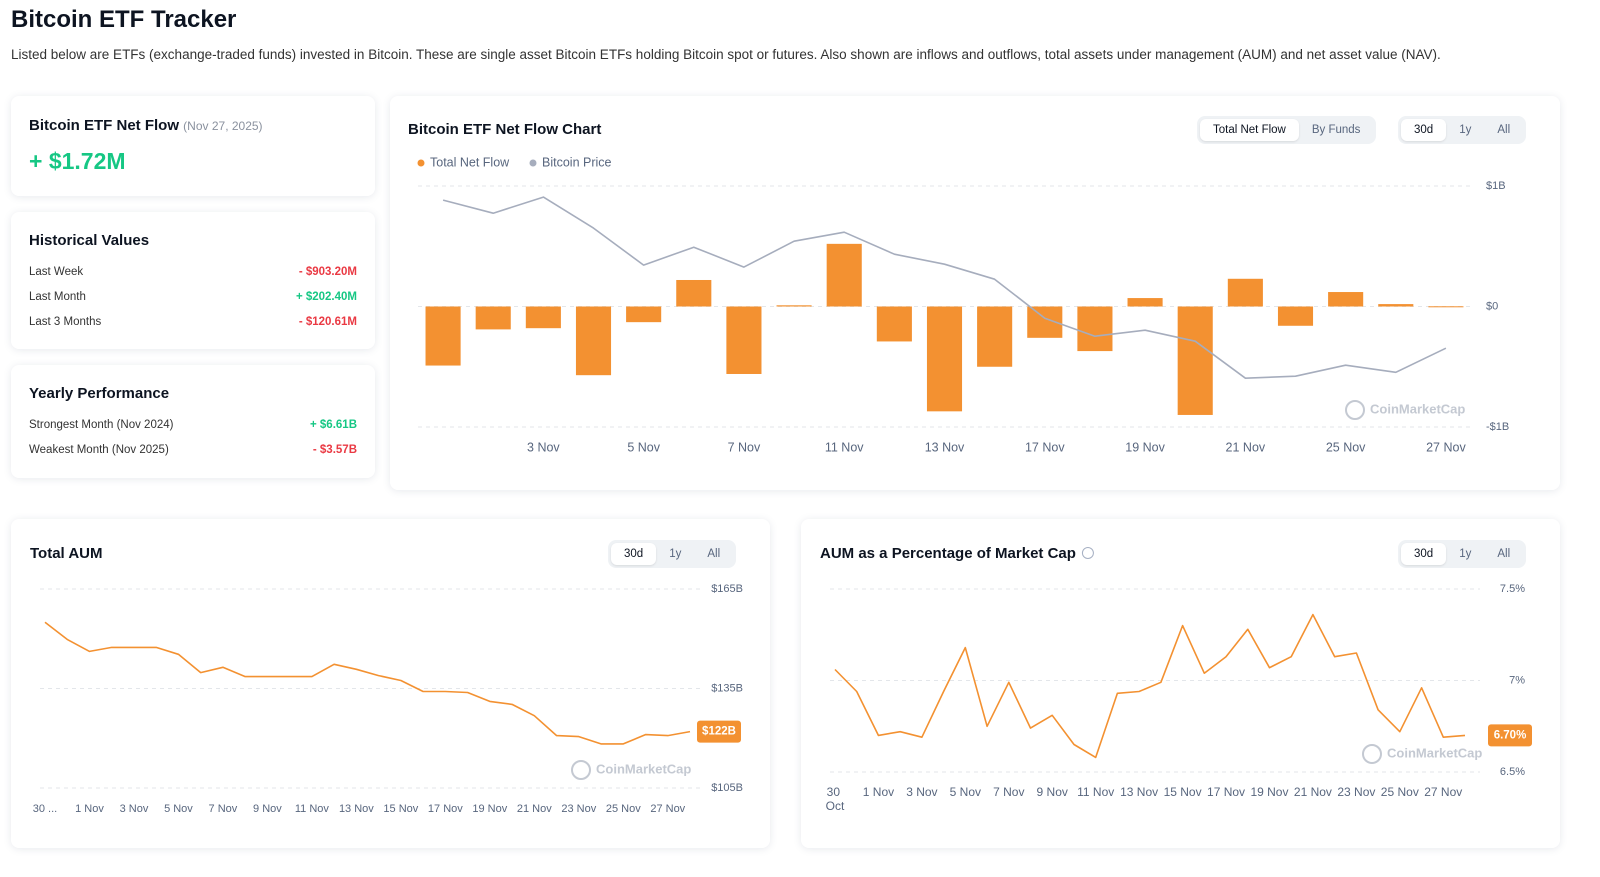 The width and height of the screenshot is (1600, 877). Describe the element at coordinates (327, 322) in the screenshot. I see `stat-value: - $120.61M` at that location.